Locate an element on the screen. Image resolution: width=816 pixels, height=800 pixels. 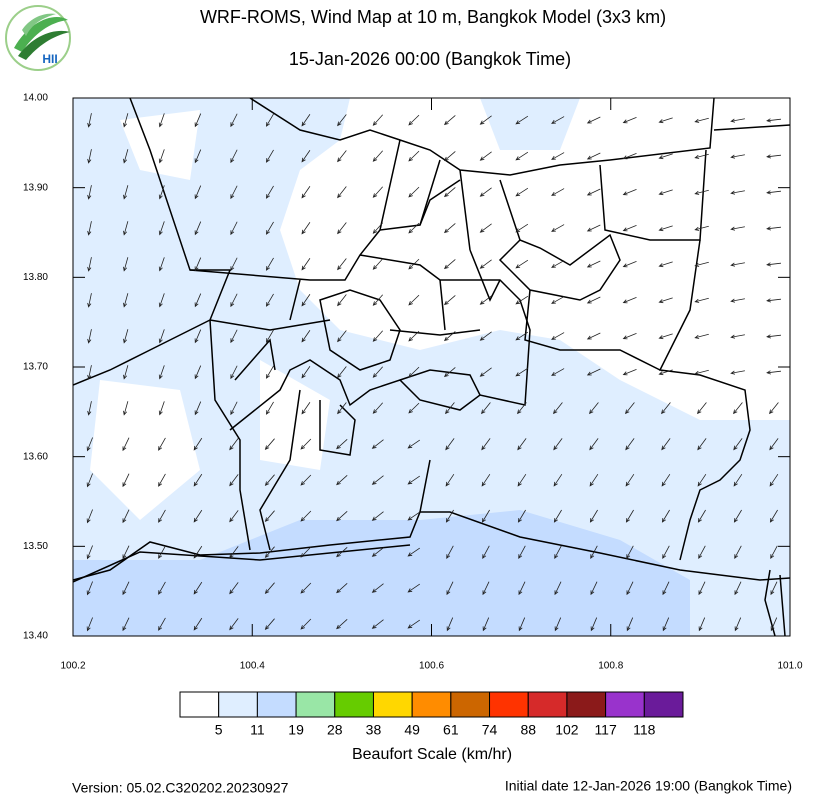
x-tick-label: 100.4 is located at coordinates (252, 666).